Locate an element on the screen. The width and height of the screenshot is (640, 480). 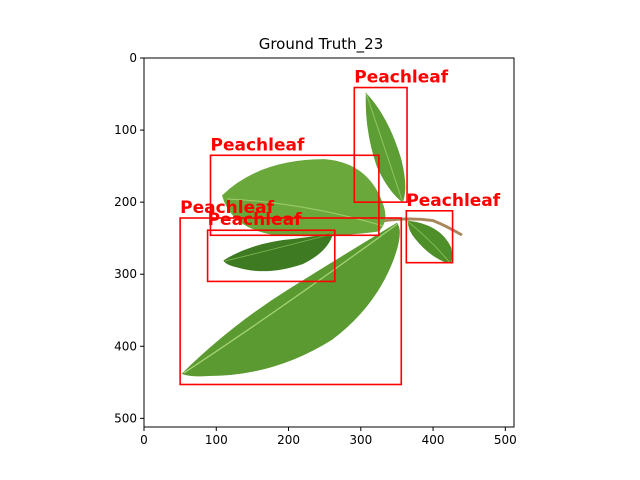
leaf-small-vein is located at coordinates (279, 247).